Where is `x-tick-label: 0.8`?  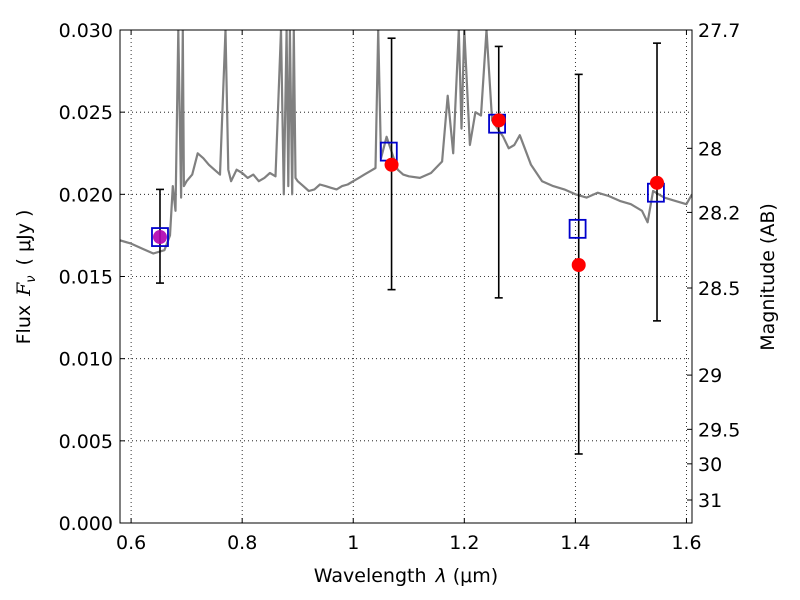
x-tick-label: 0.8 is located at coordinates (242, 543).